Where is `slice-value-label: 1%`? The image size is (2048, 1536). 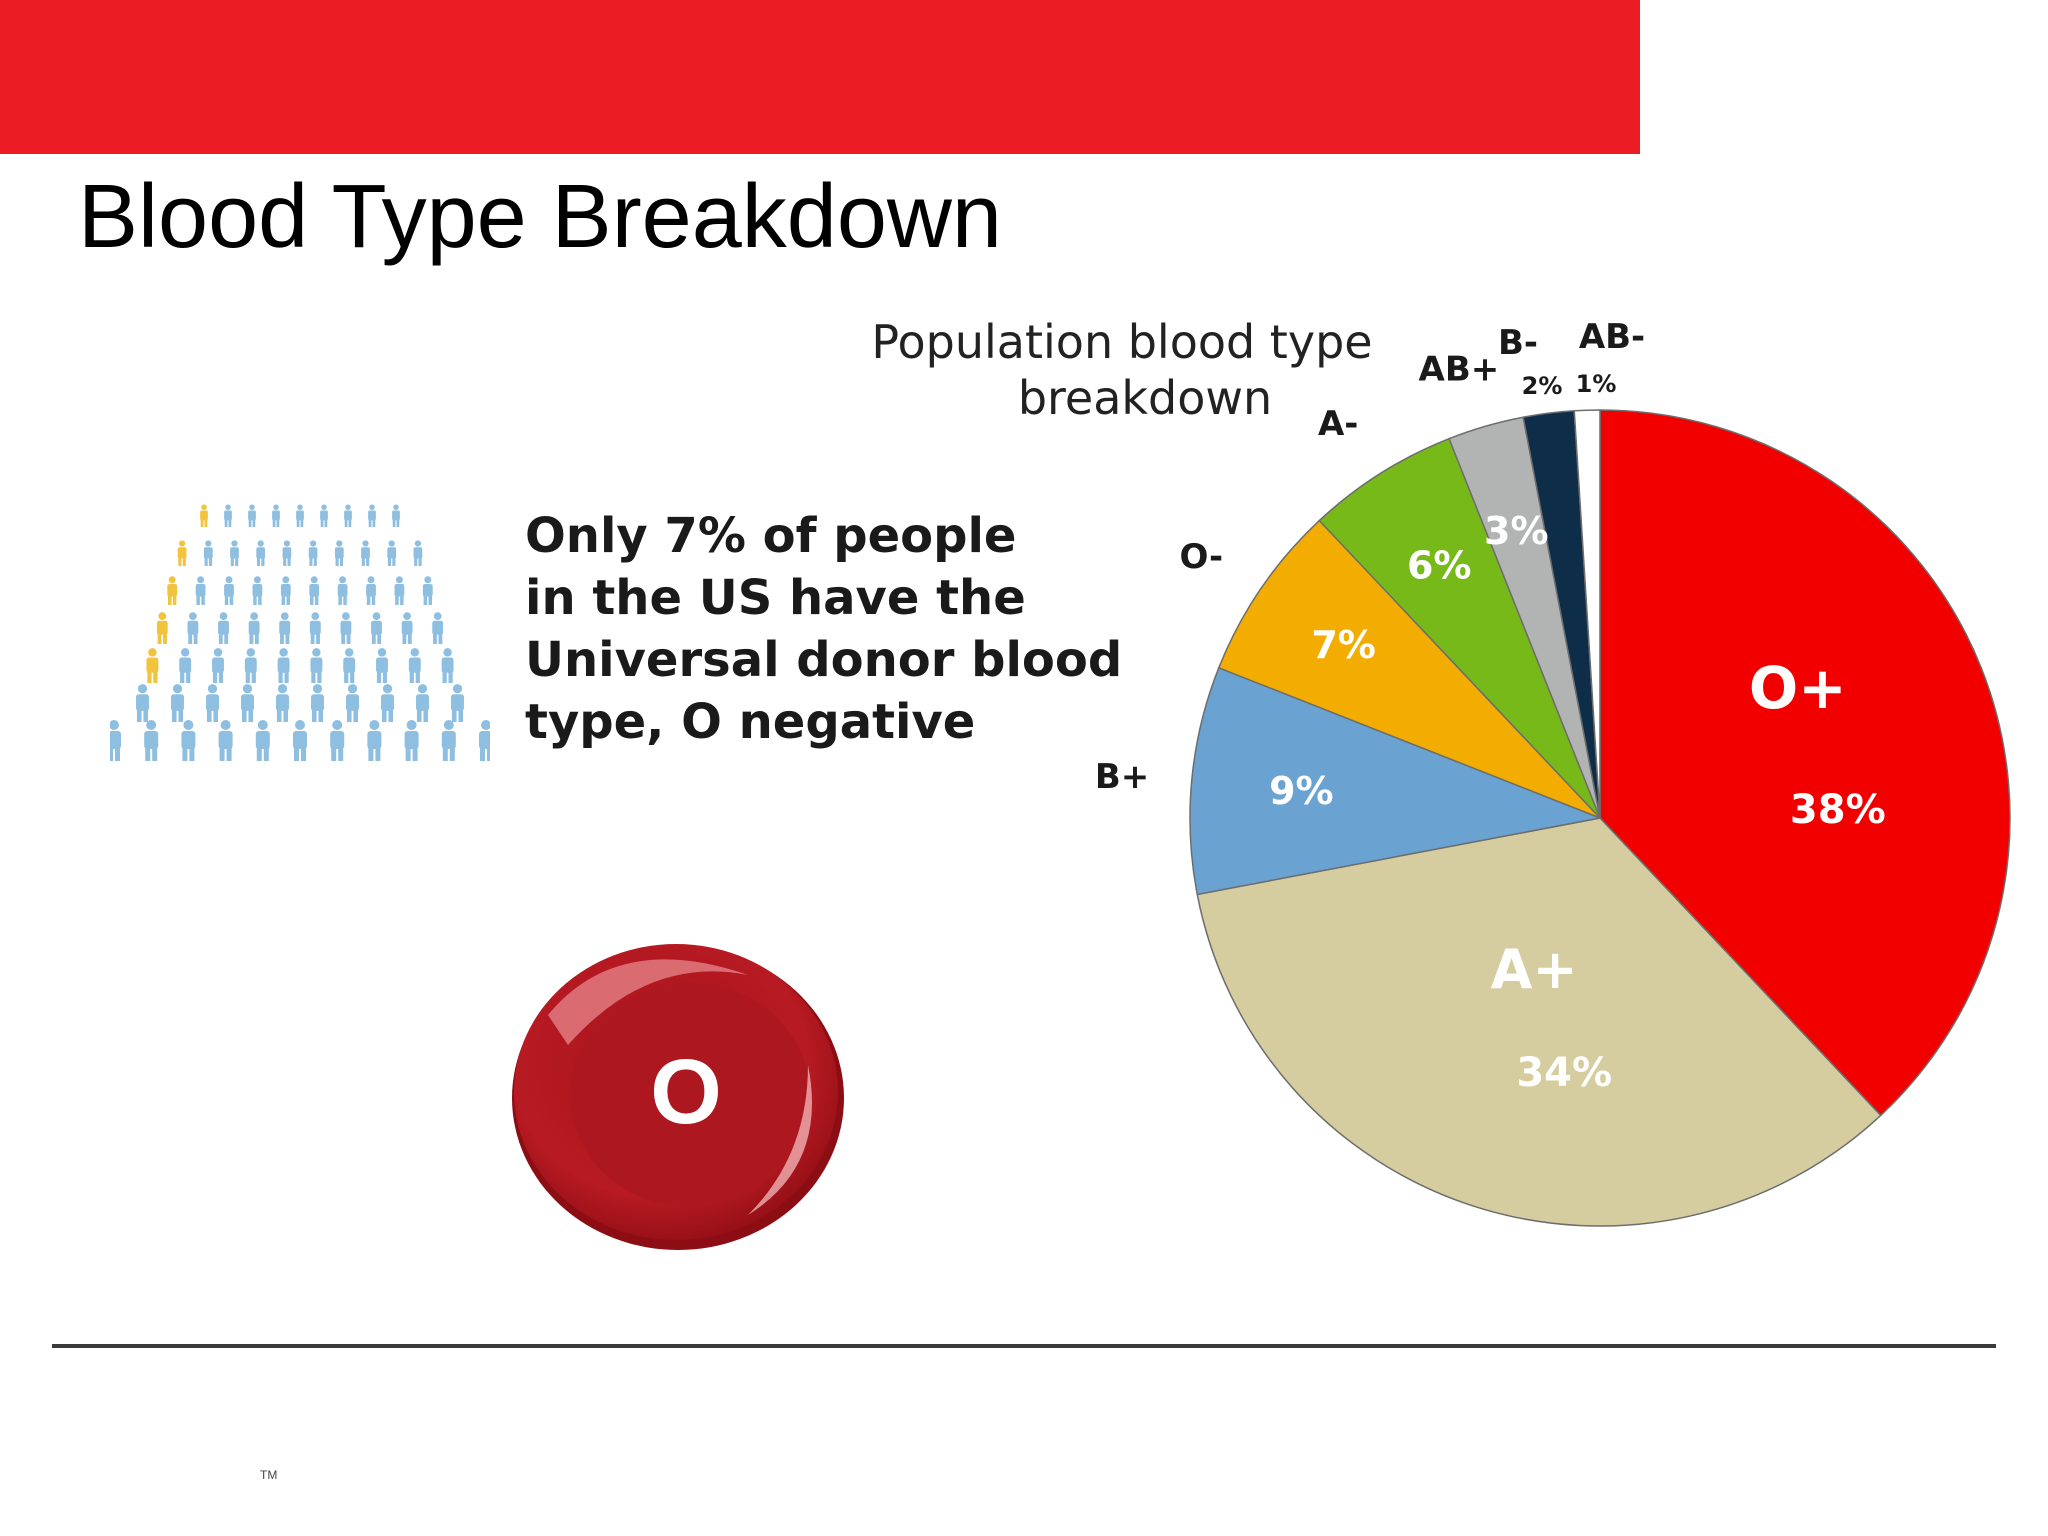 slice-value-label: 1% is located at coordinates (1596, 384).